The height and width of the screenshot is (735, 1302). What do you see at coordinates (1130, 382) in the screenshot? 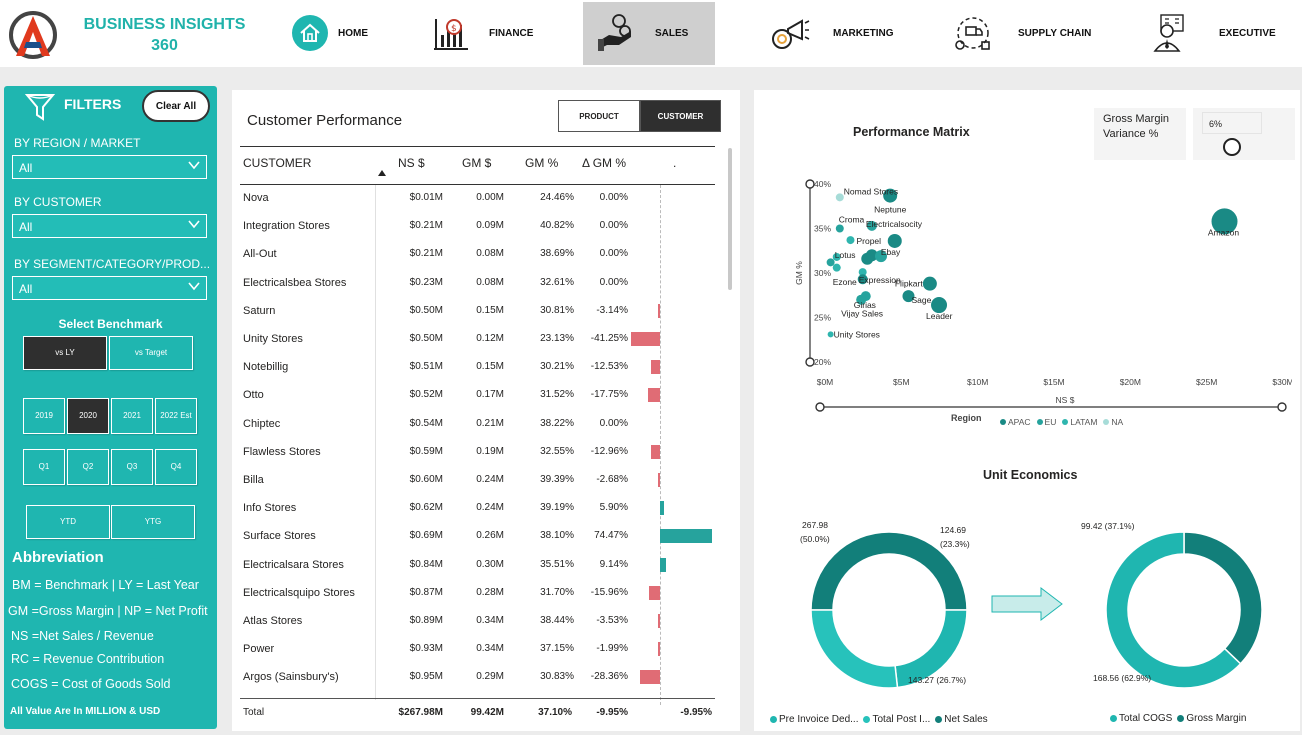
I see `x-tick-label: $20M` at bounding box center [1130, 382].